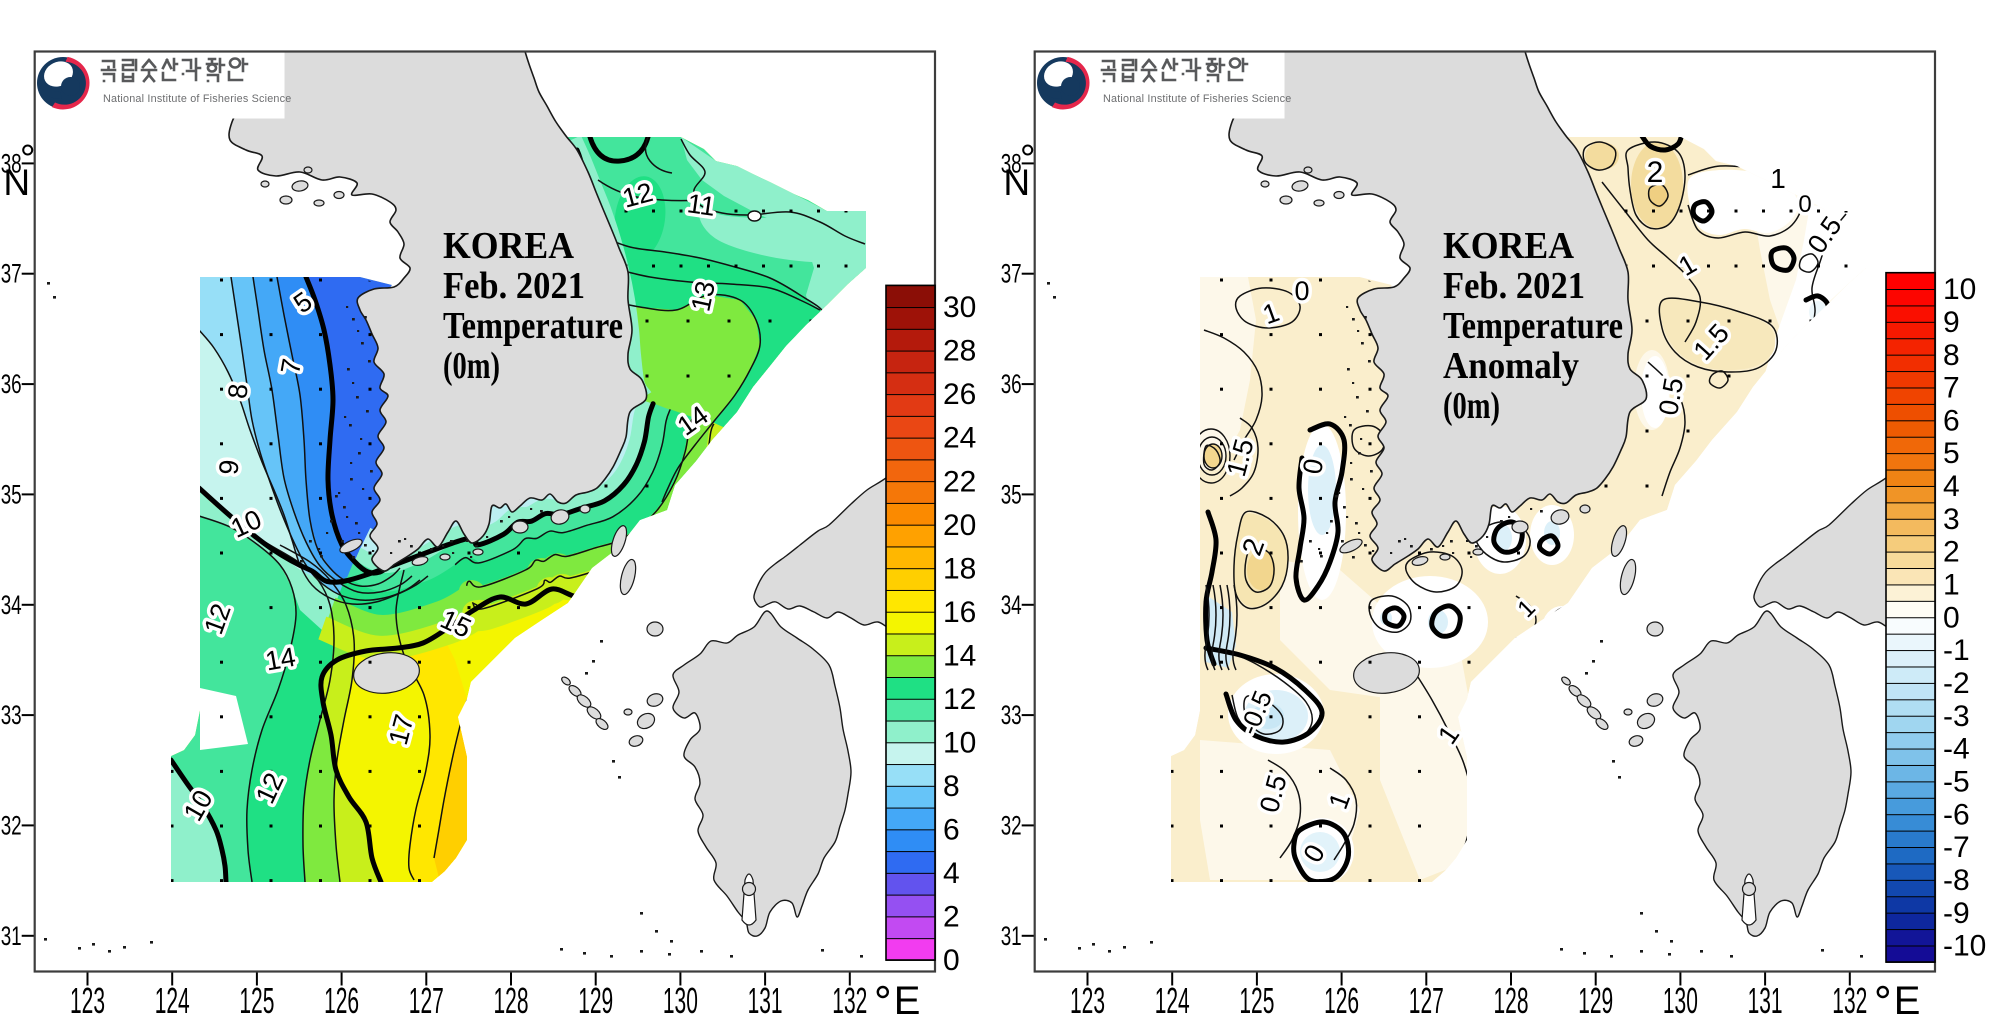  I want to click on svg-text: -5, so click(1956, 782).